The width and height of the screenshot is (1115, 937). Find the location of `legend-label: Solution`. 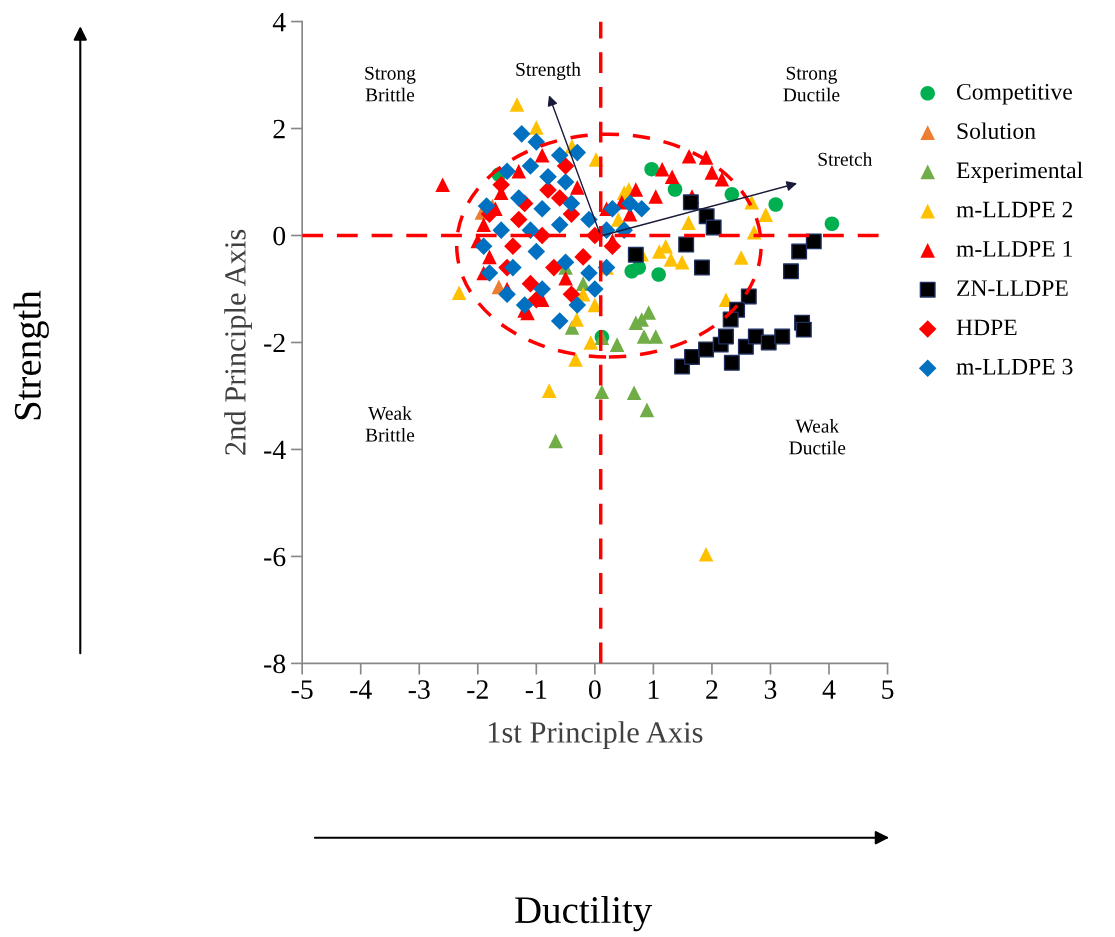

legend-label: Solution is located at coordinates (996, 131).